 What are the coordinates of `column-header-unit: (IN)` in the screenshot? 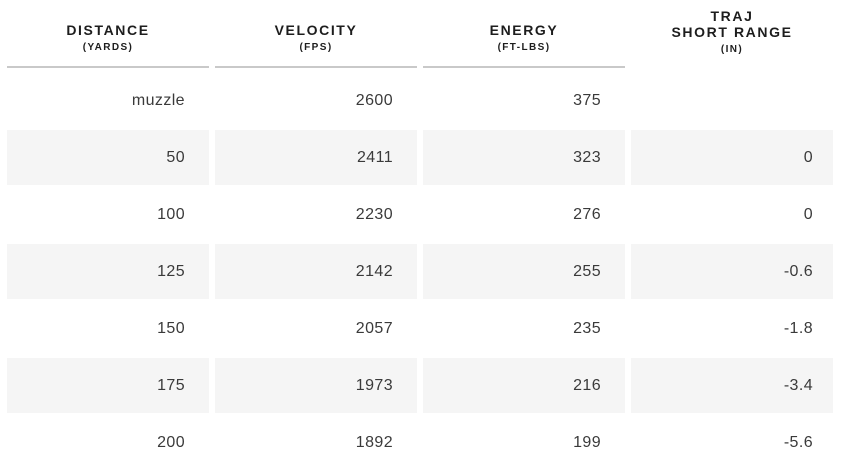 It's located at (732, 49).